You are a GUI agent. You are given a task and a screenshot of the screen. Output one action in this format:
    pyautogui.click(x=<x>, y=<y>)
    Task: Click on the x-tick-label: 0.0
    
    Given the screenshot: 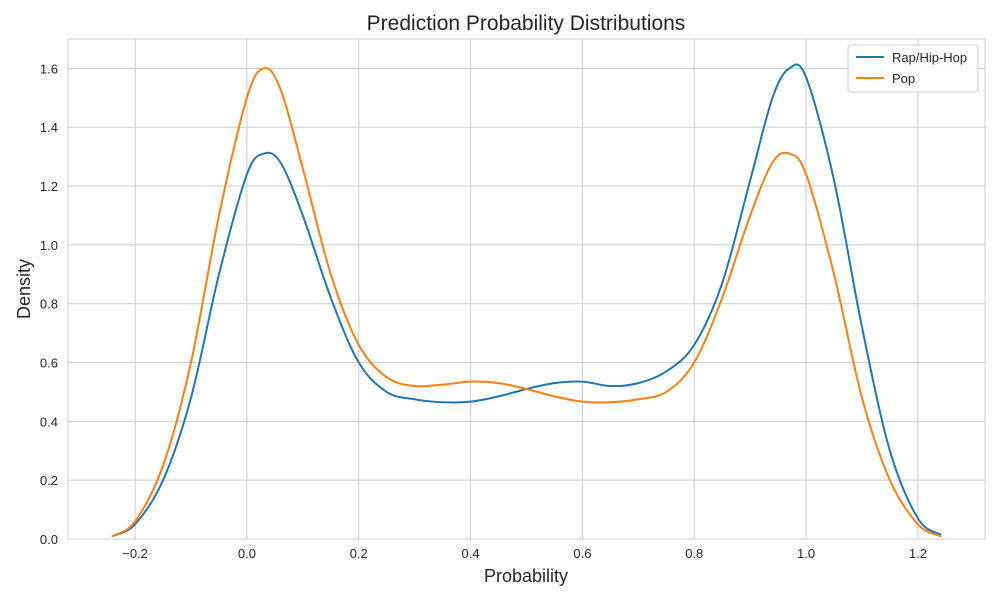 What is the action you would take?
    pyautogui.click(x=247, y=553)
    